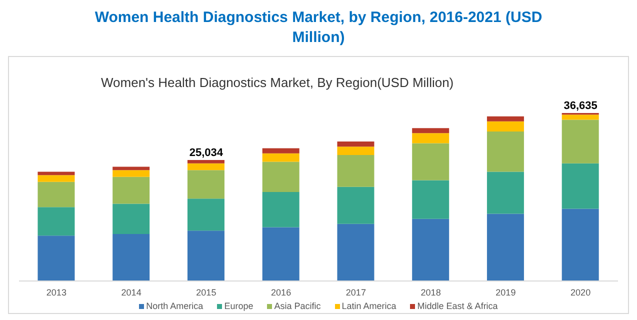  I want to click on x-tick-label: 2017, so click(356, 292).